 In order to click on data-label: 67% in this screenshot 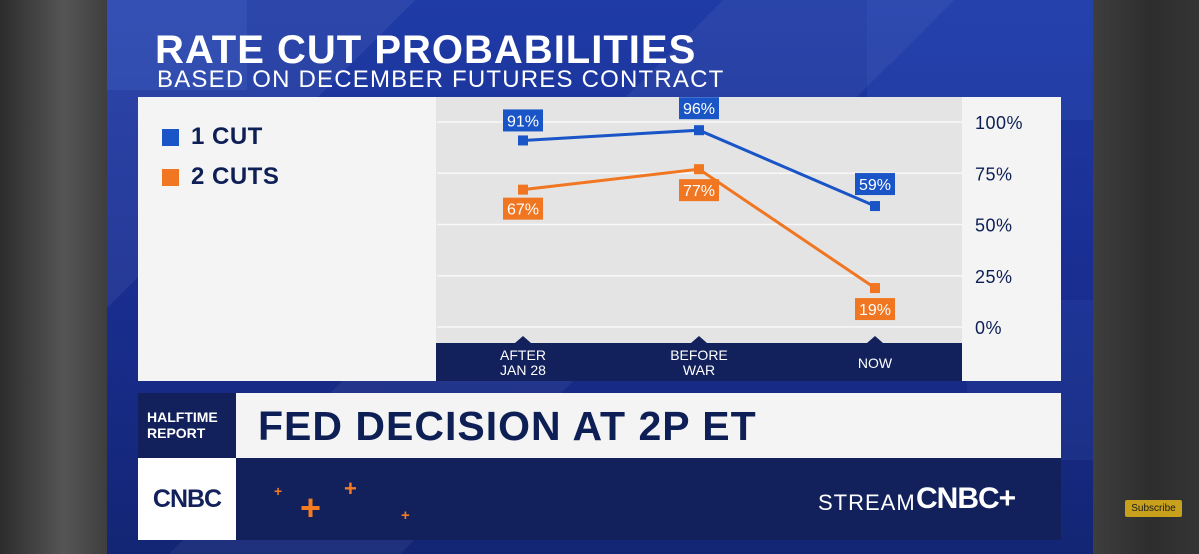, I will do `click(523, 210)`.